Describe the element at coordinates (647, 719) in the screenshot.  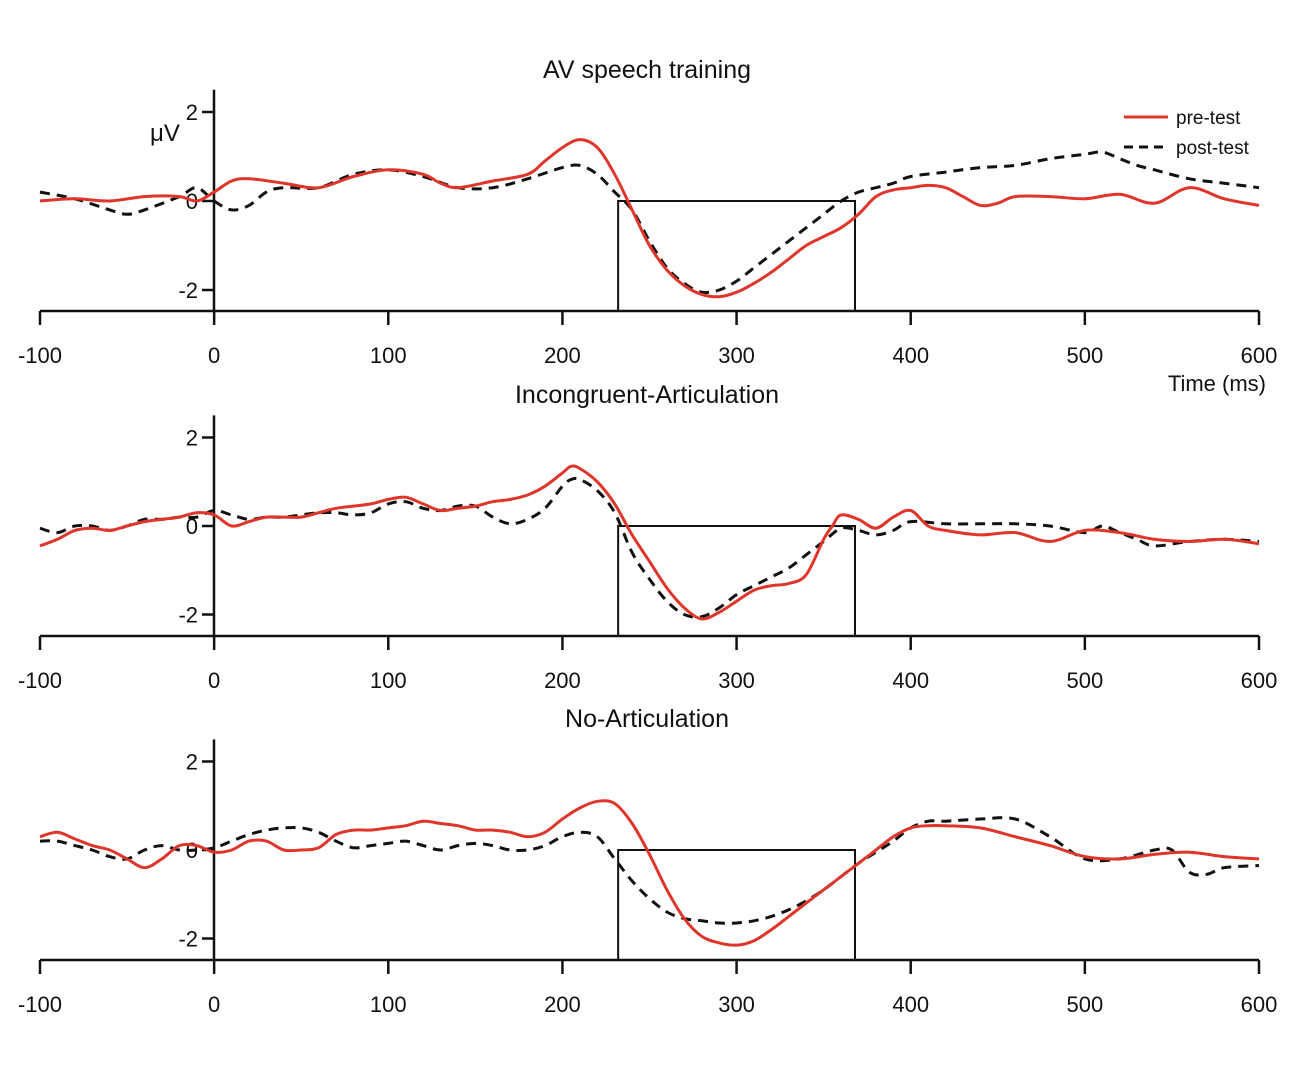
I see `panel-title: No-Articulation` at that location.